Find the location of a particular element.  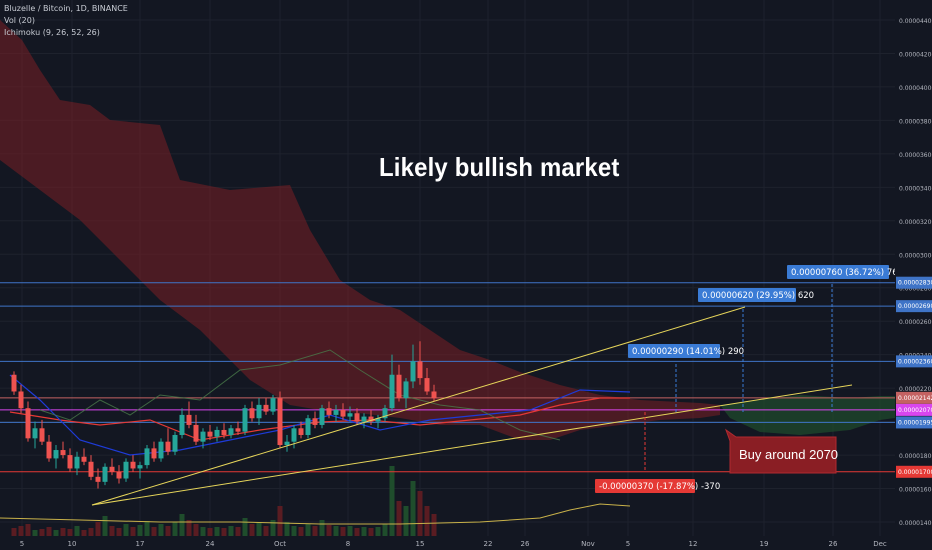

kijun-line is located at coordinates (319, 419).